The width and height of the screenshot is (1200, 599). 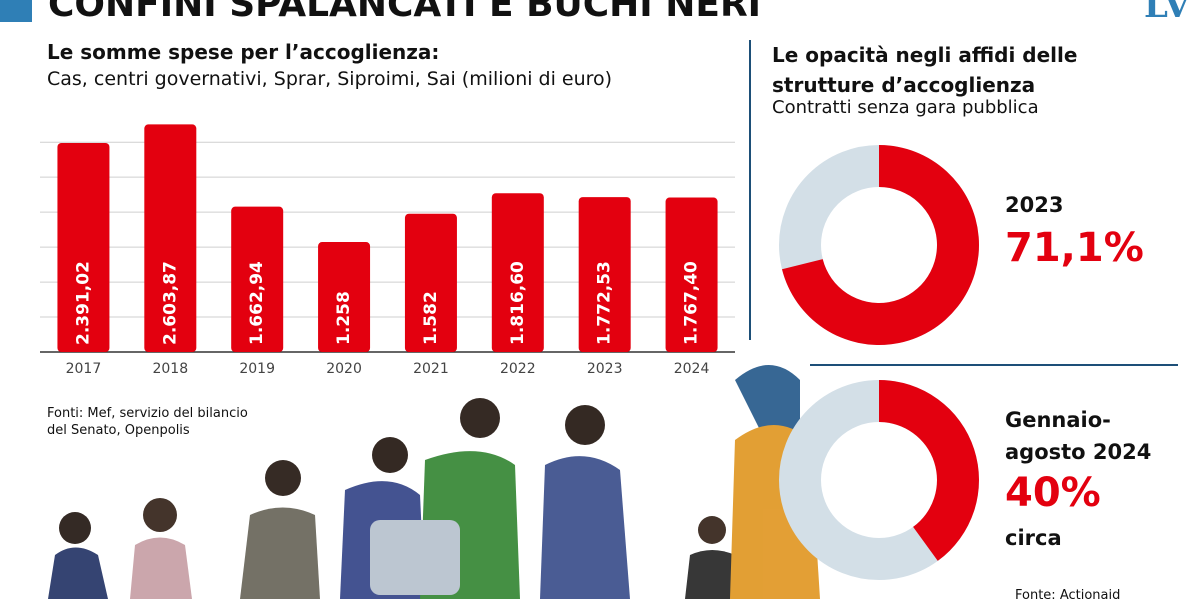 What do you see at coordinates (1033, 538) in the screenshot?
I see `donut-note: circa` at bounding box center [1033, 538].